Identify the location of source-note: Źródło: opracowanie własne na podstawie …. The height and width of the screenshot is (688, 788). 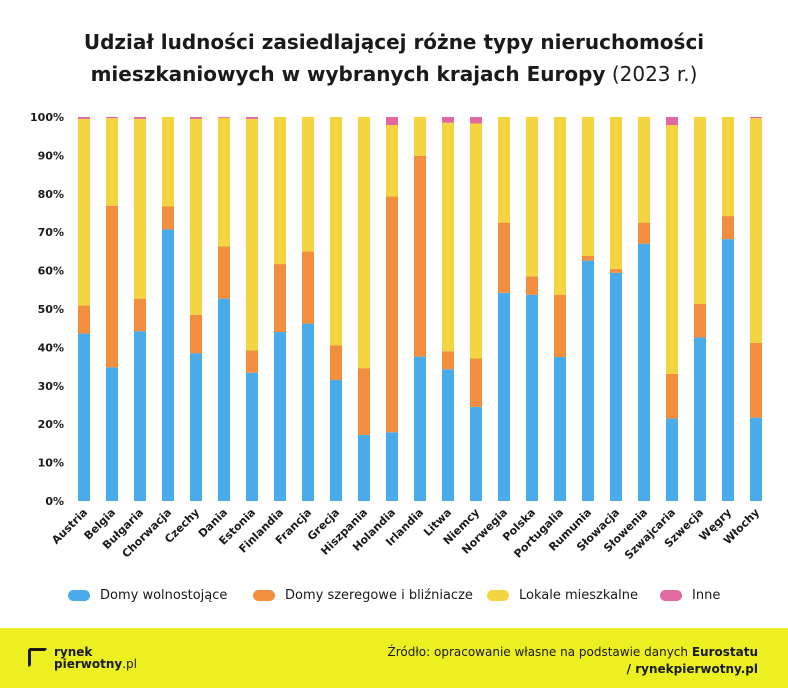
(573, 661).